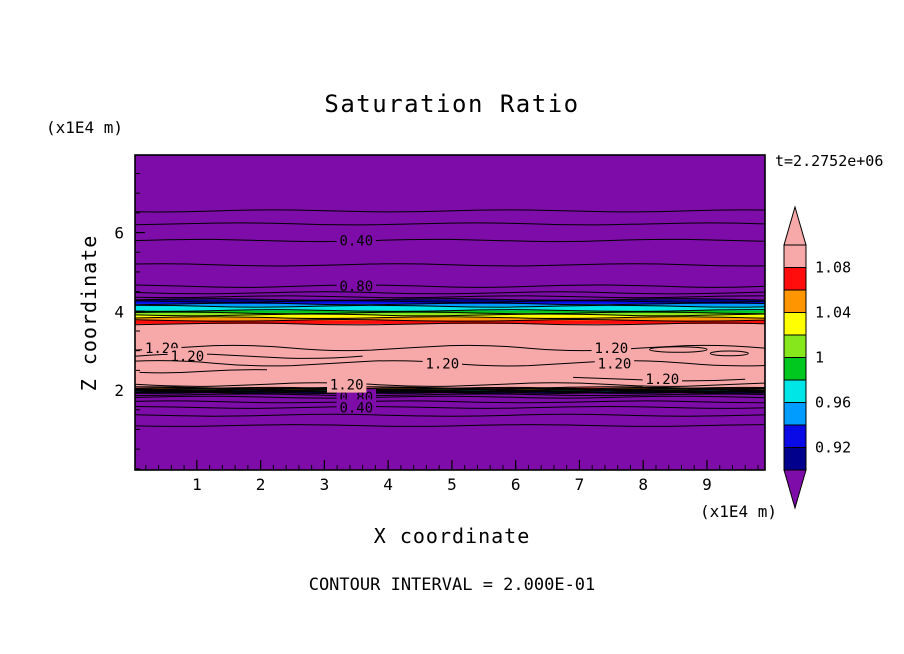 The height and width of the screenshot is (654, 904). Describe the element at coordinates (452, 484) in the screenshot. I see `x-tick-label: 5` at that location.